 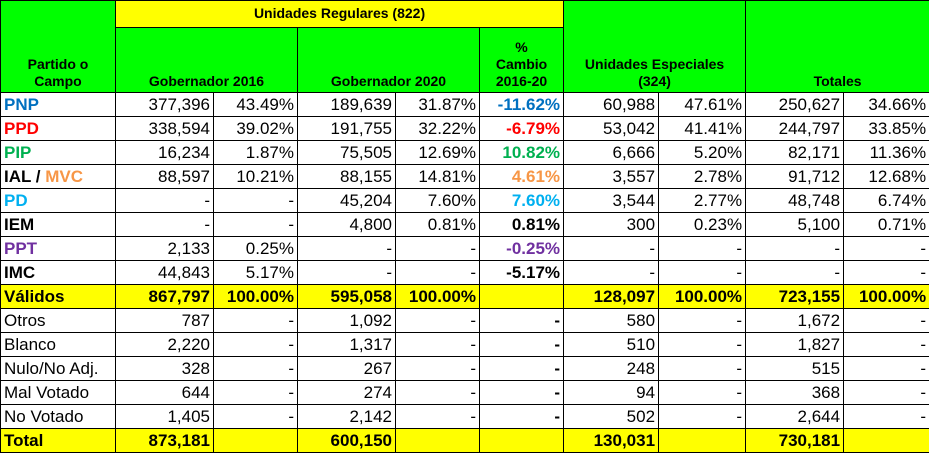 I want to click on value-cell: 1,672, so click(x=795, y=320).